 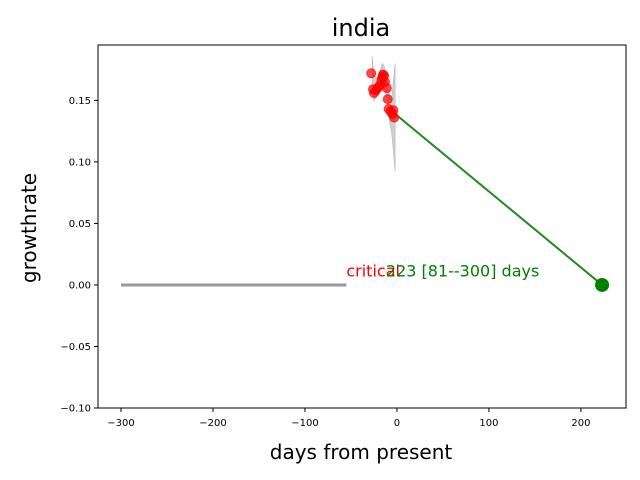 I want to click on x-tick-label: −200, so click(x=212, y=423).